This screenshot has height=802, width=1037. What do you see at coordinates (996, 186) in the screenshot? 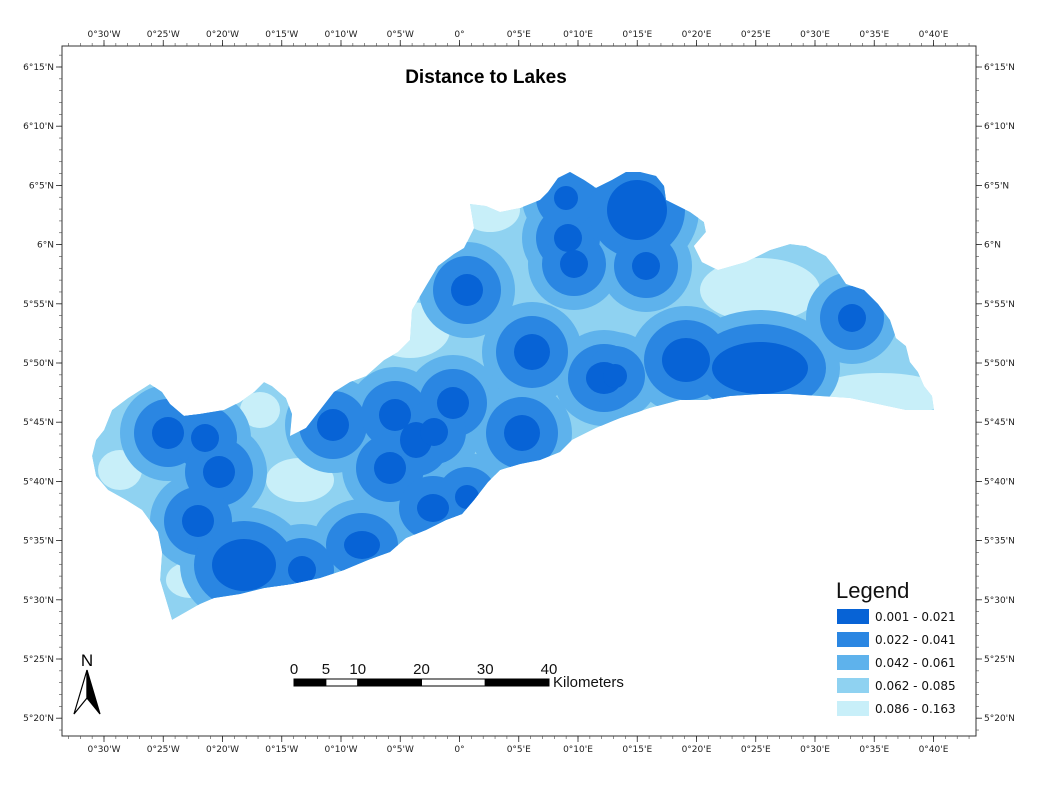
I see `lat-label-right: 6°5'N` at bounding box center [996, 186].